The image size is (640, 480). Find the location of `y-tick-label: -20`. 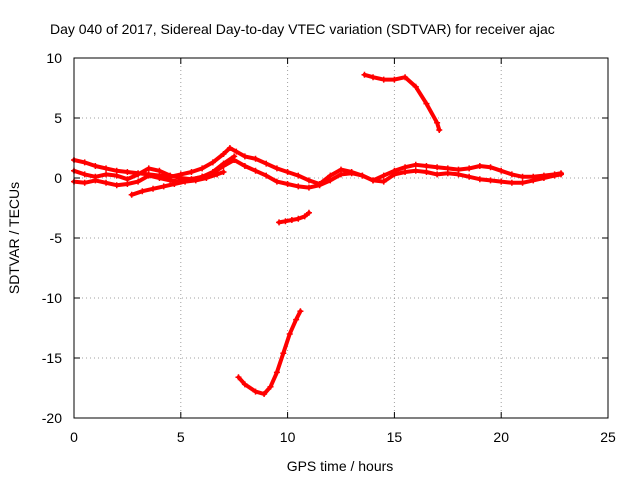

y-tick-label: -20 is located at coordinates (52, 418).